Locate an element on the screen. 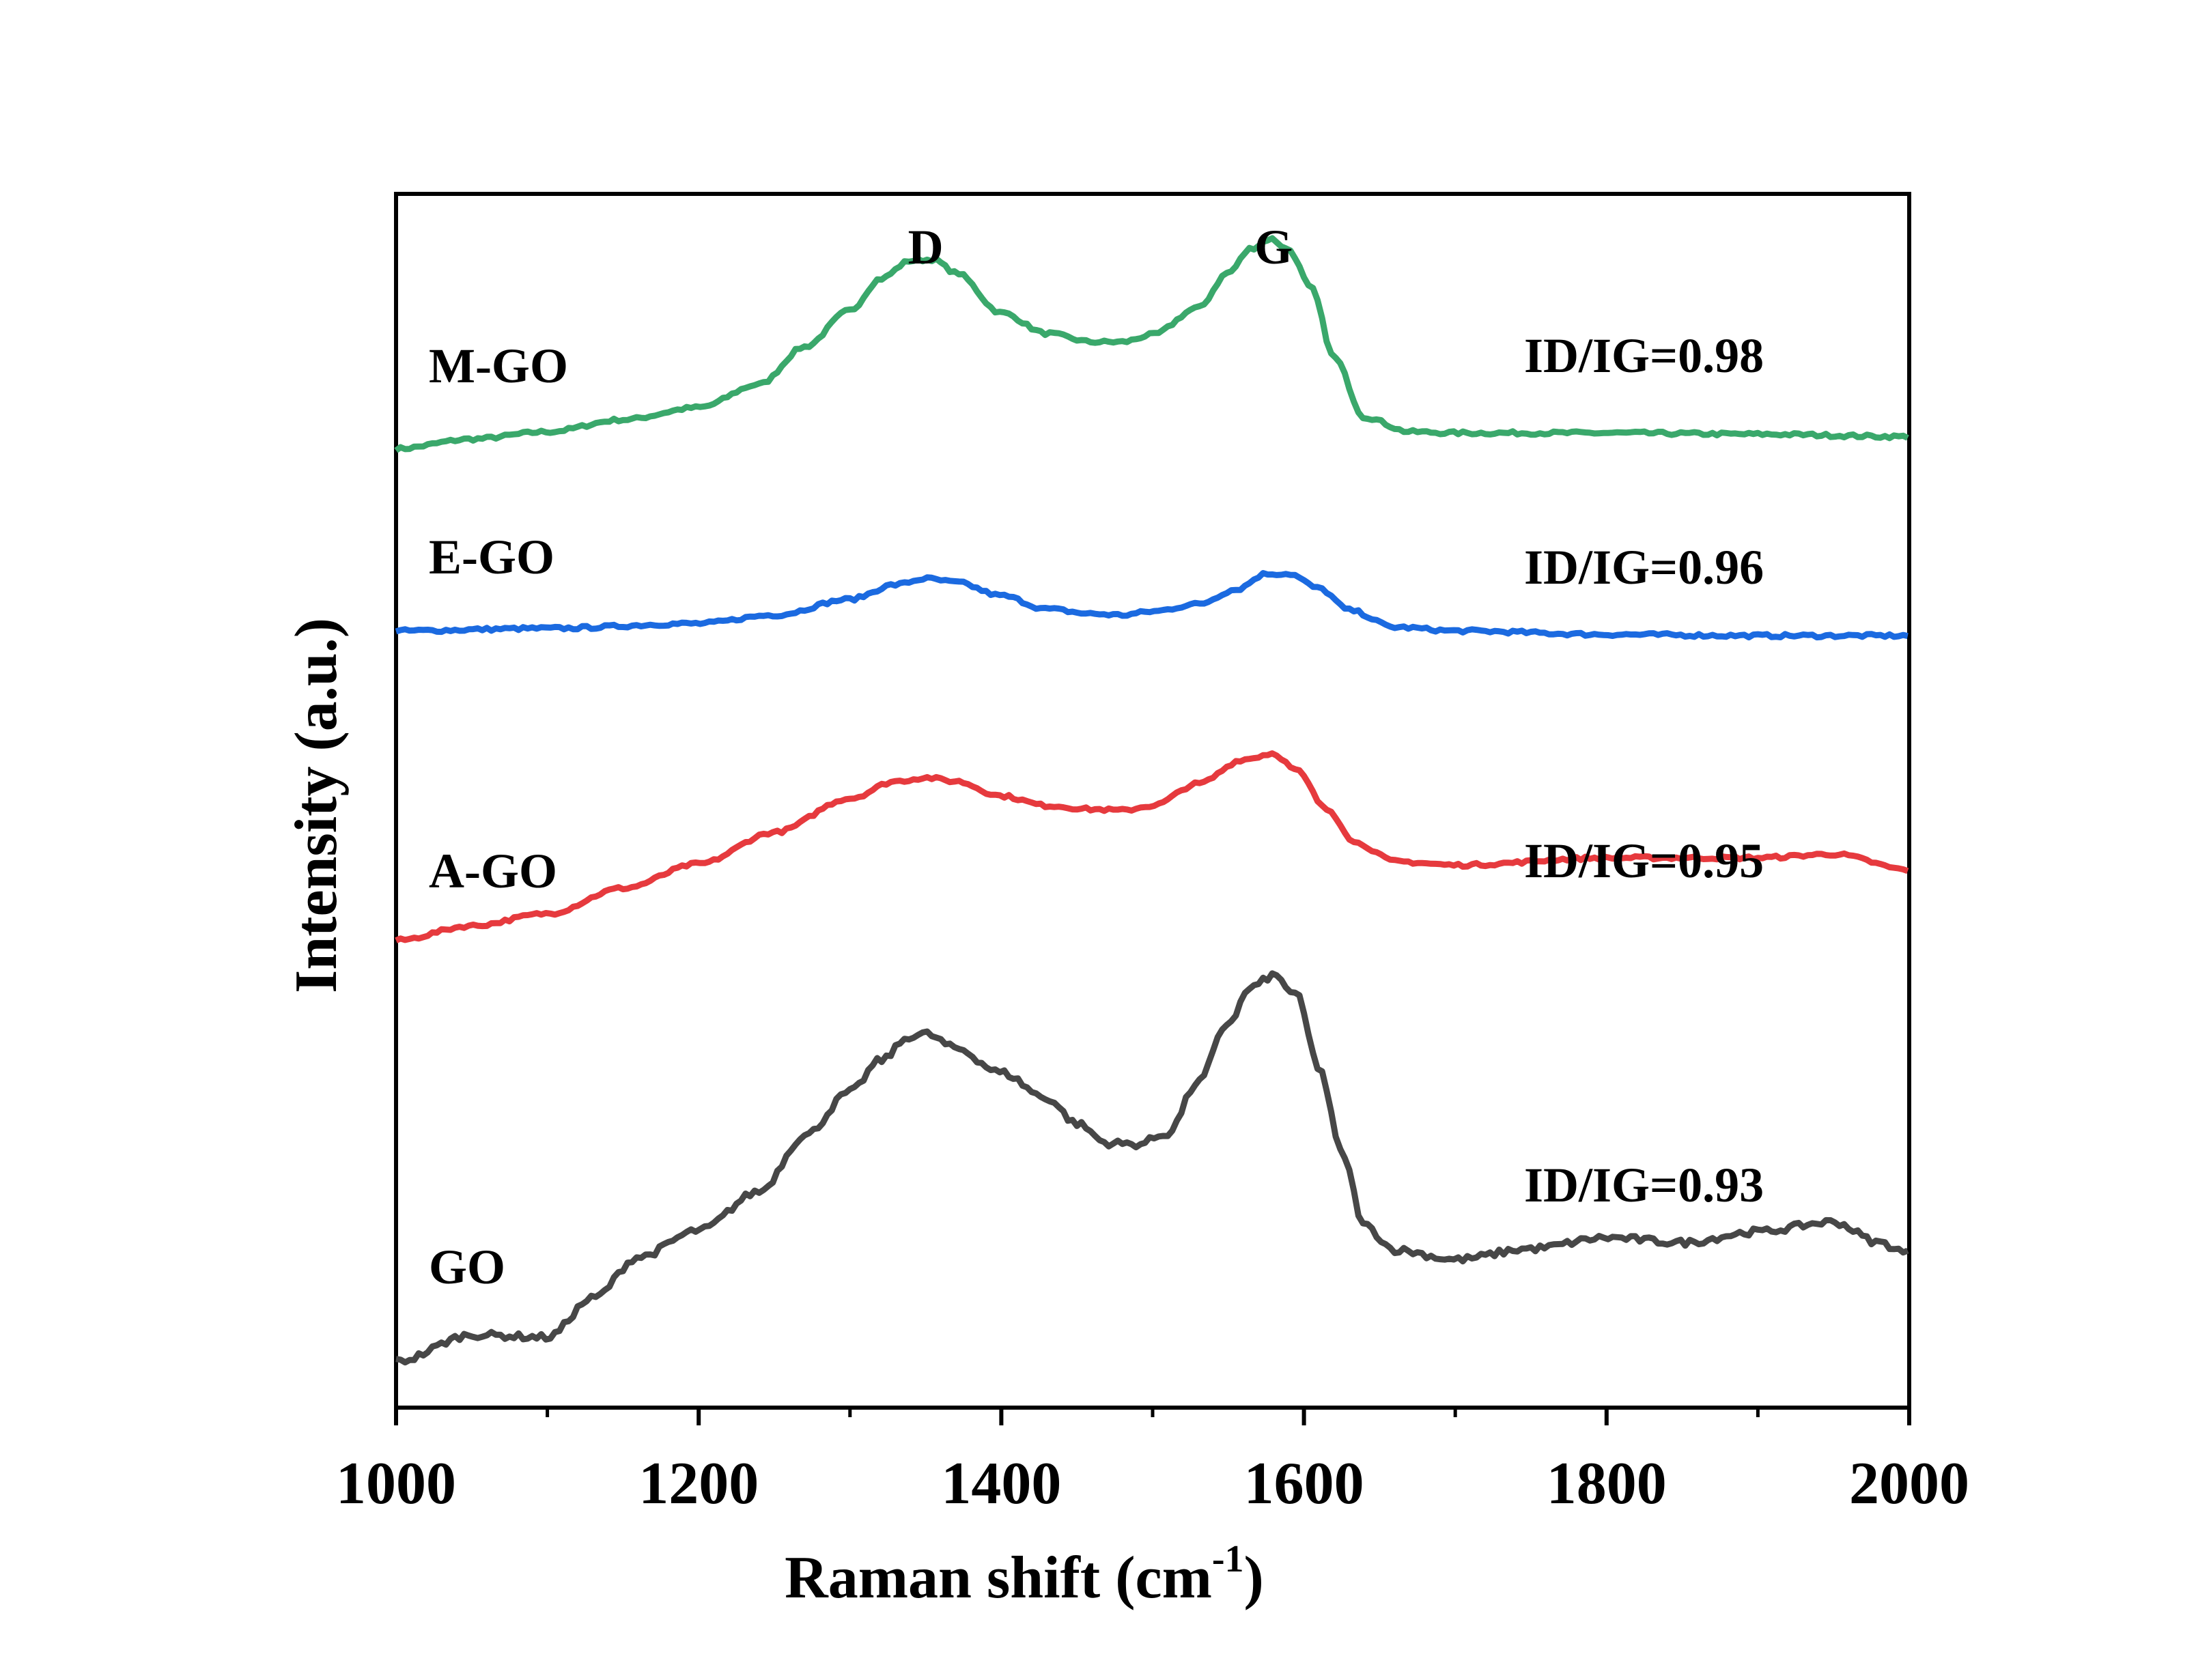 This screenshot has width=2196, height=1680. x-tick-label: 2000 is located at coordinates (1909, 1484).